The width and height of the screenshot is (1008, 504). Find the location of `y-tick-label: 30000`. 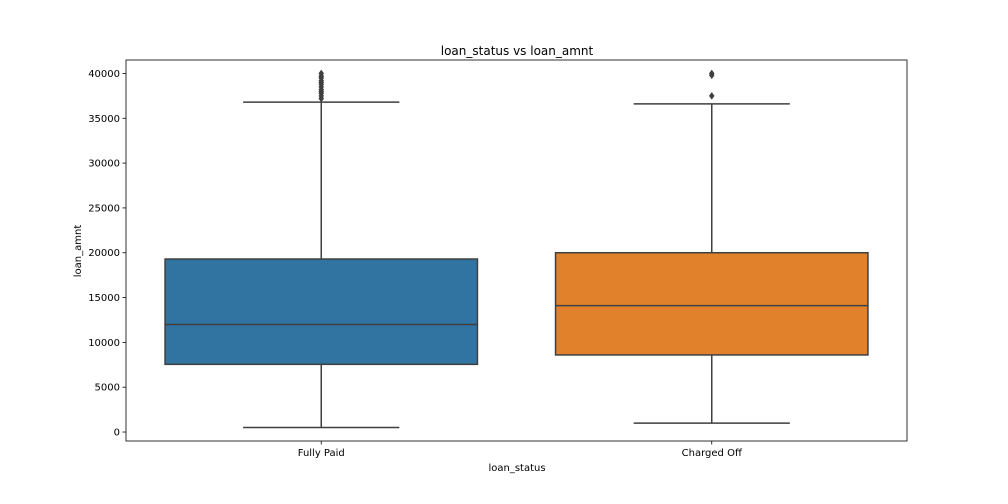

y-tick-label: 30000 is located at coordinates (104, 164).